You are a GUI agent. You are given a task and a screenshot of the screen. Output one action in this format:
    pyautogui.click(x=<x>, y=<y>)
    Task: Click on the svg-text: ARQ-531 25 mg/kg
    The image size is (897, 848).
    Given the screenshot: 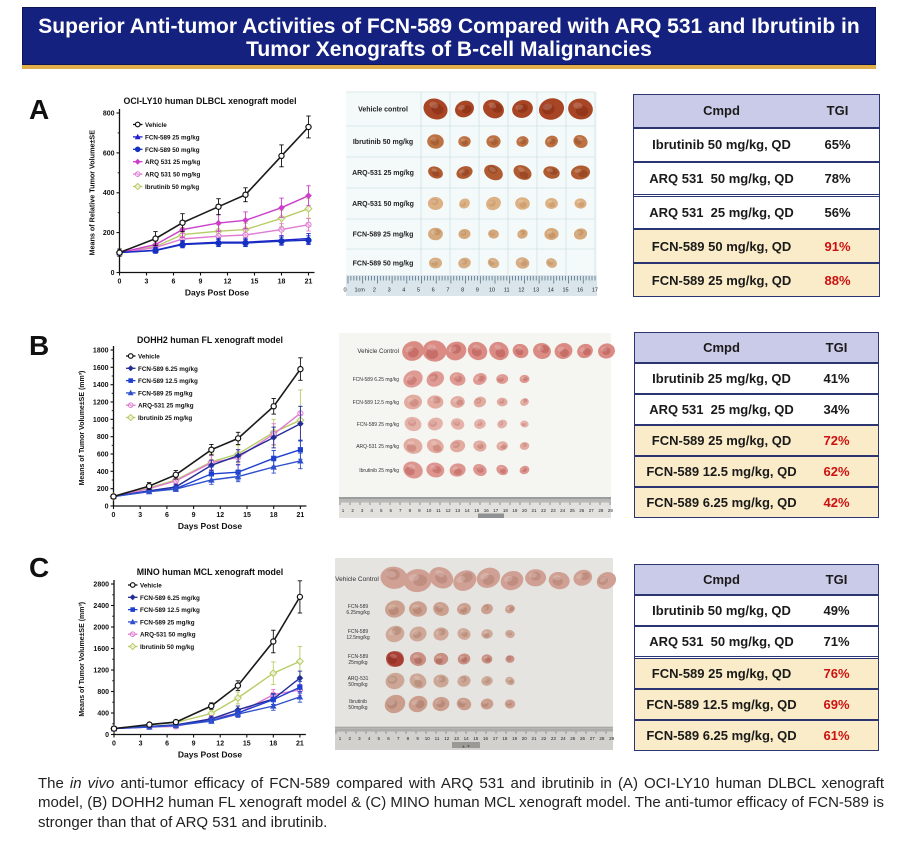 What is the action you would take?
    pyautogui.click(x=377, y=447)
    